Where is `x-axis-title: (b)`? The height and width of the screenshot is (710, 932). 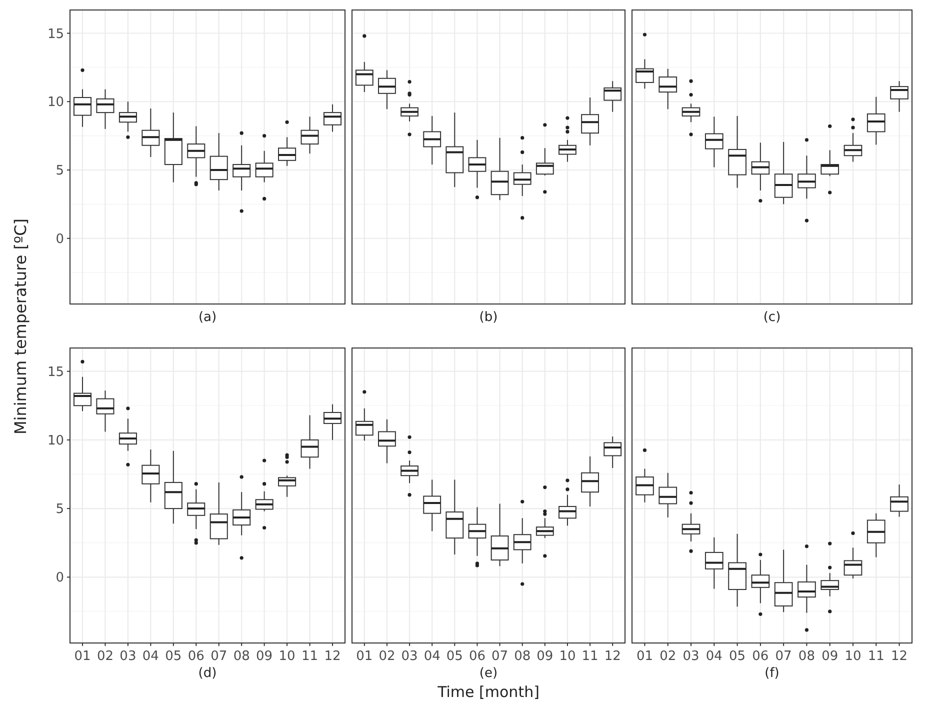
x-axis-title: (b) is located at coordinates (488, 317).